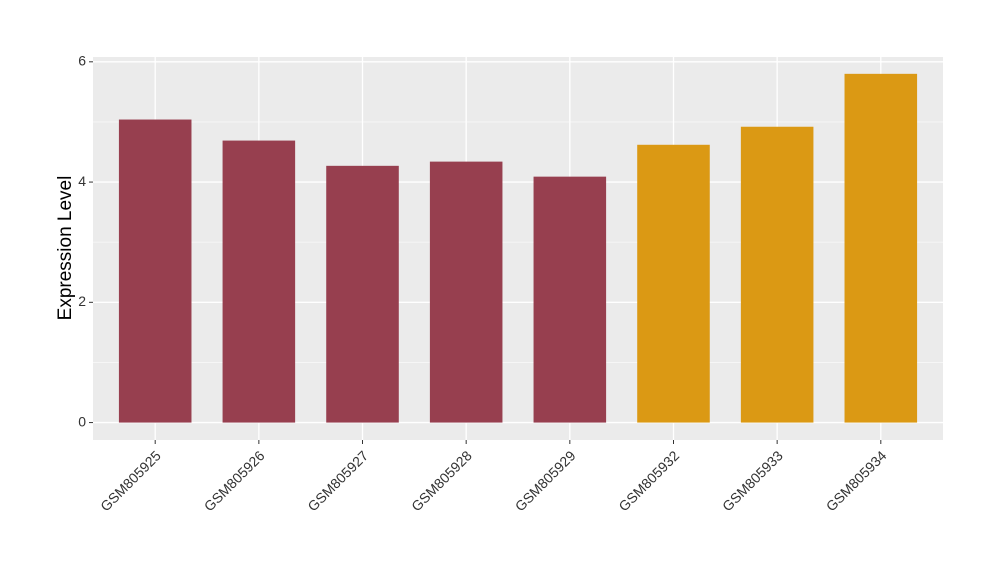 The height and width of the screenshot is (580, 1000). What do you see at coordinates (65, 248) in the screenshot?
I see `y-axis-label: Expression Level` at bounding box center [65, 248].